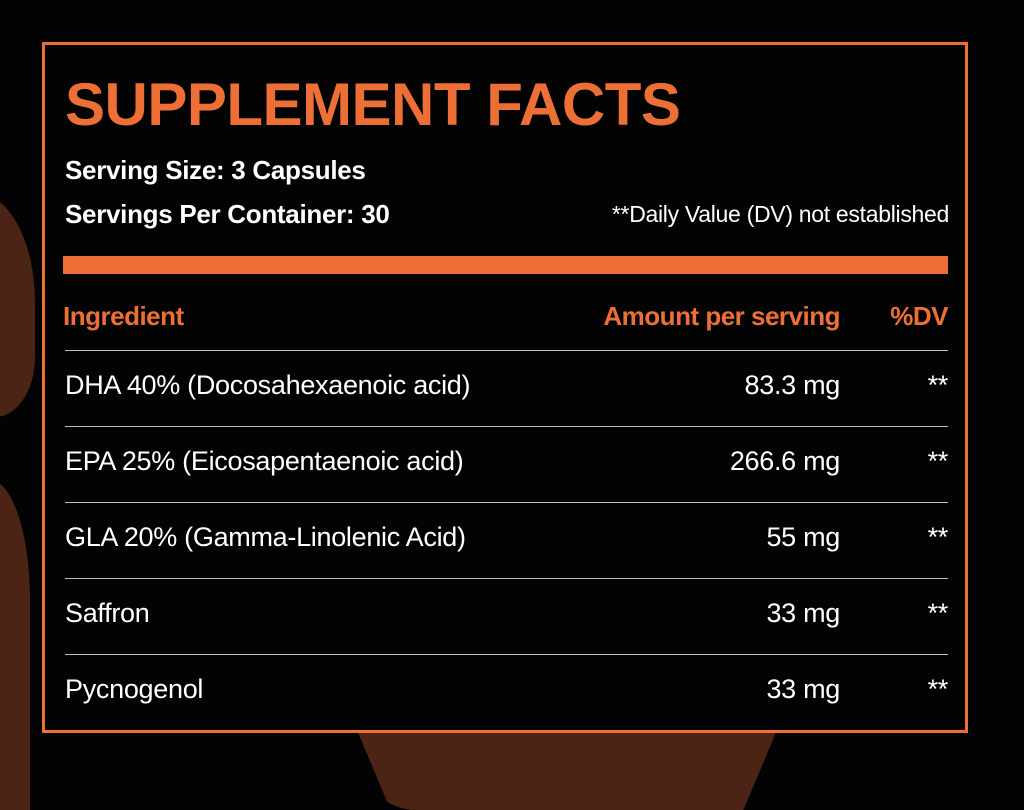 The image size is (1024, 810). I want to click on ingredient-name: EPA 25% (Eicosapentaenoic acid), so click(264, 461).